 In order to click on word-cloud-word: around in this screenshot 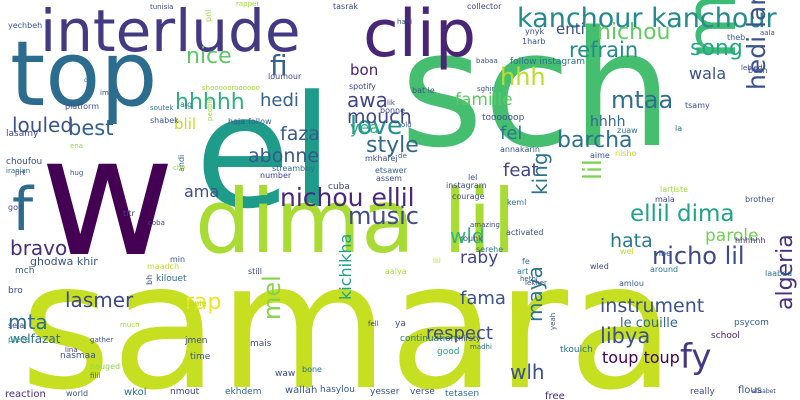, I will do `click(664, 269)`.